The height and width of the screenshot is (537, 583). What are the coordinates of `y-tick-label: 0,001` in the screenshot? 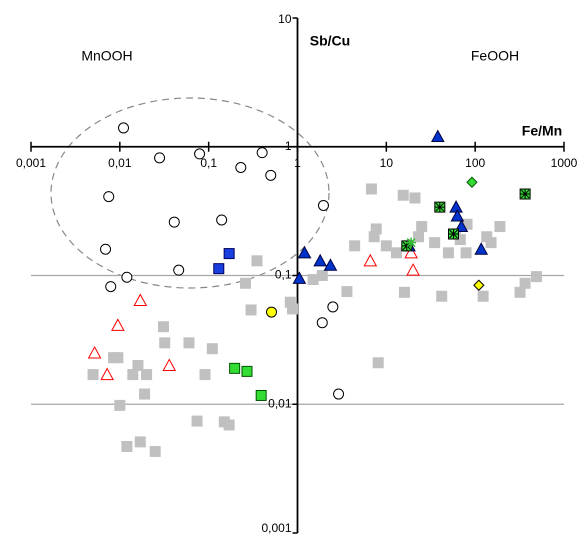 It's located at (276, 528).